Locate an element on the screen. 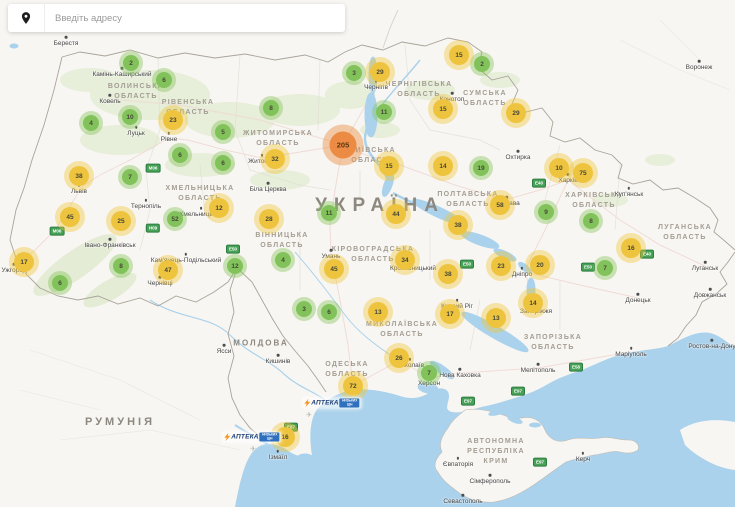  map-cluster-marker: 9 is located at coordinates (546, 212).